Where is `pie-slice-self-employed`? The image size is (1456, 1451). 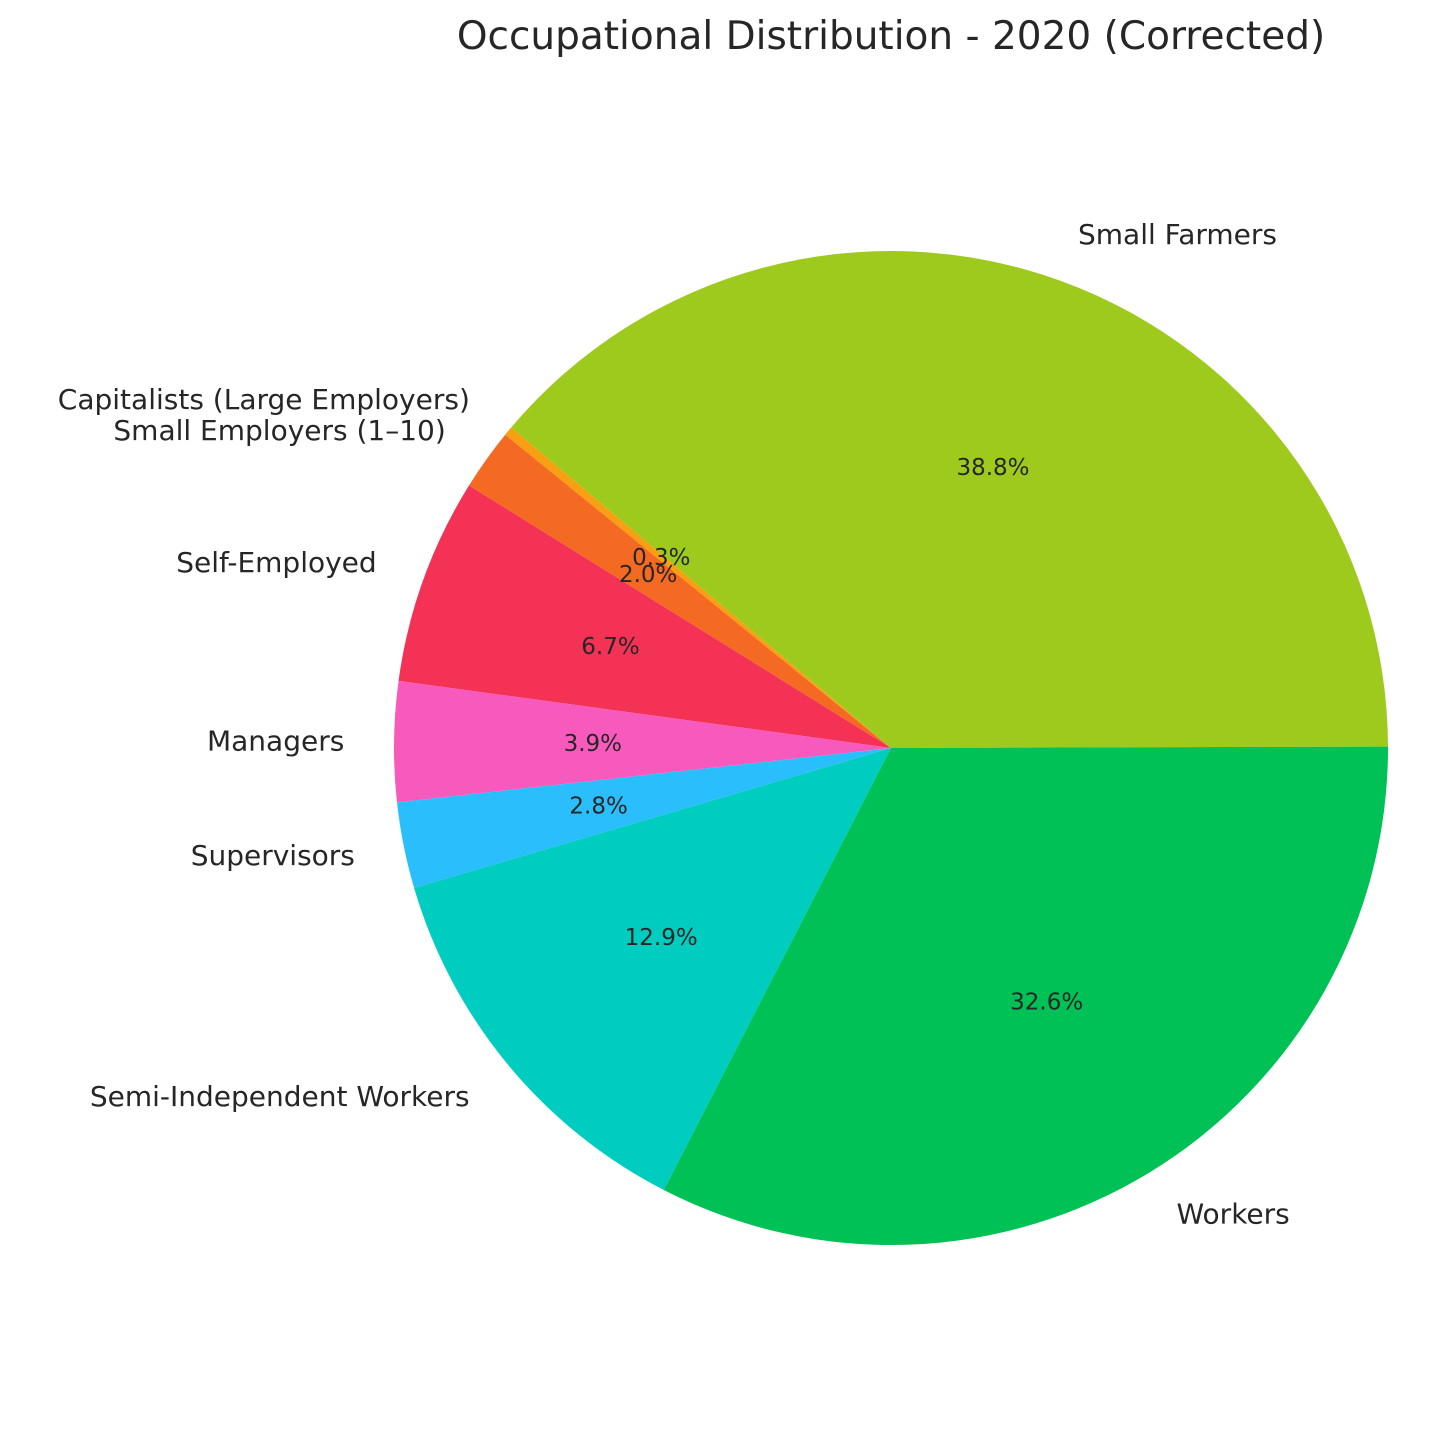
pie-slice-self-employed is located at coordinates (644, 616).